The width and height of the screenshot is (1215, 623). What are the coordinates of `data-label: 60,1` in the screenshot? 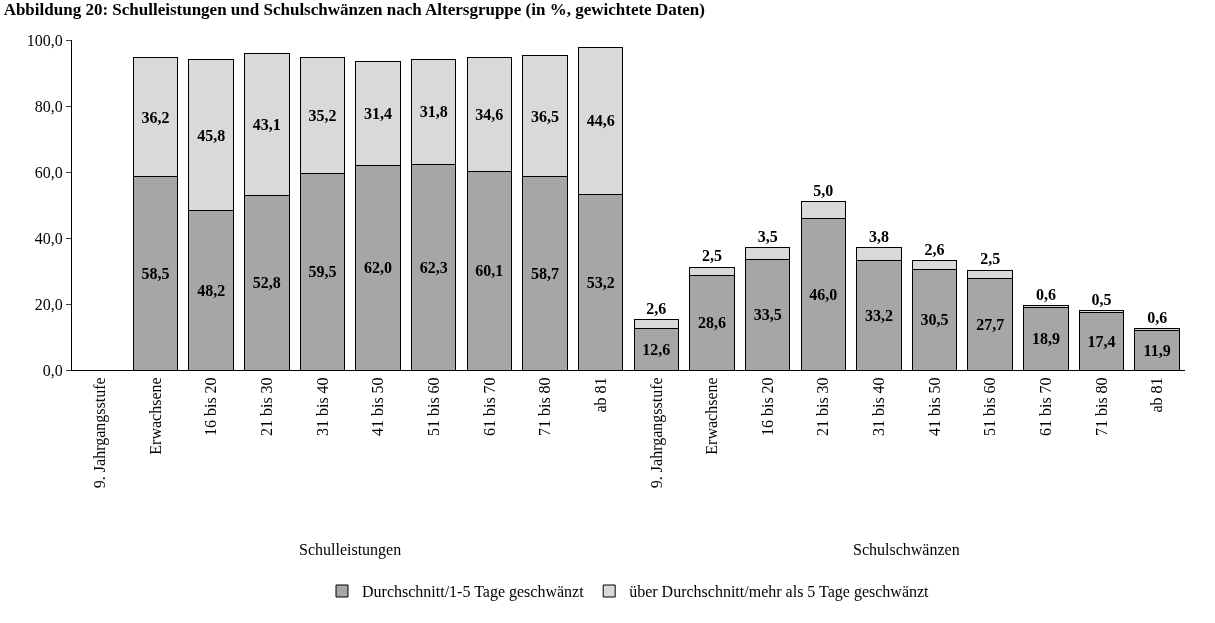 It's located at (489, 271).